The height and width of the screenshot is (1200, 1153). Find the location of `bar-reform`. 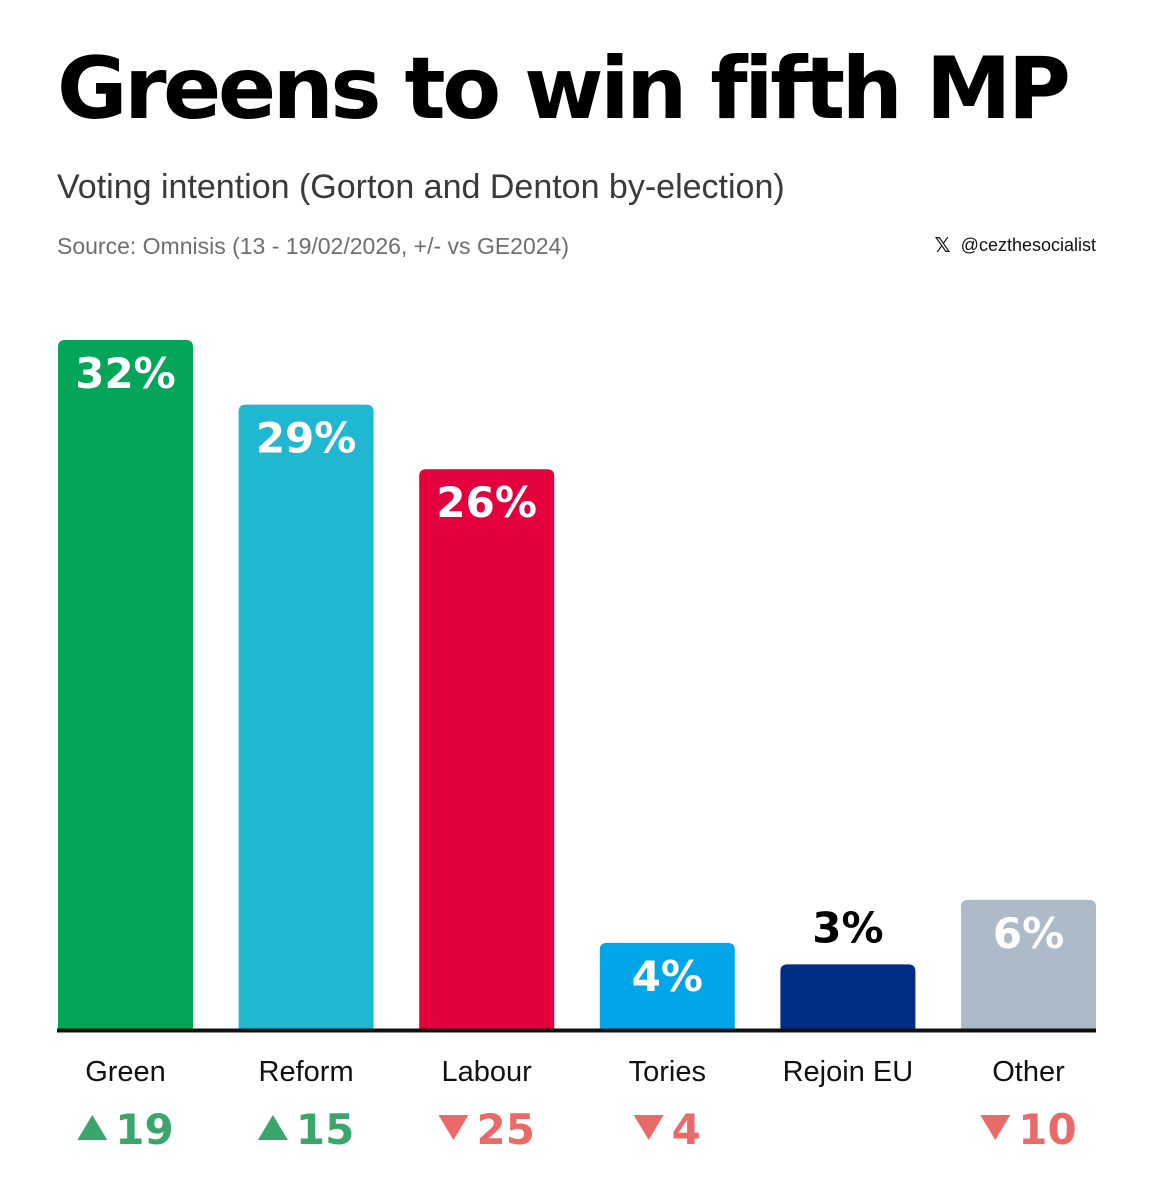

bar-reform is located at coordinates (306, 716).